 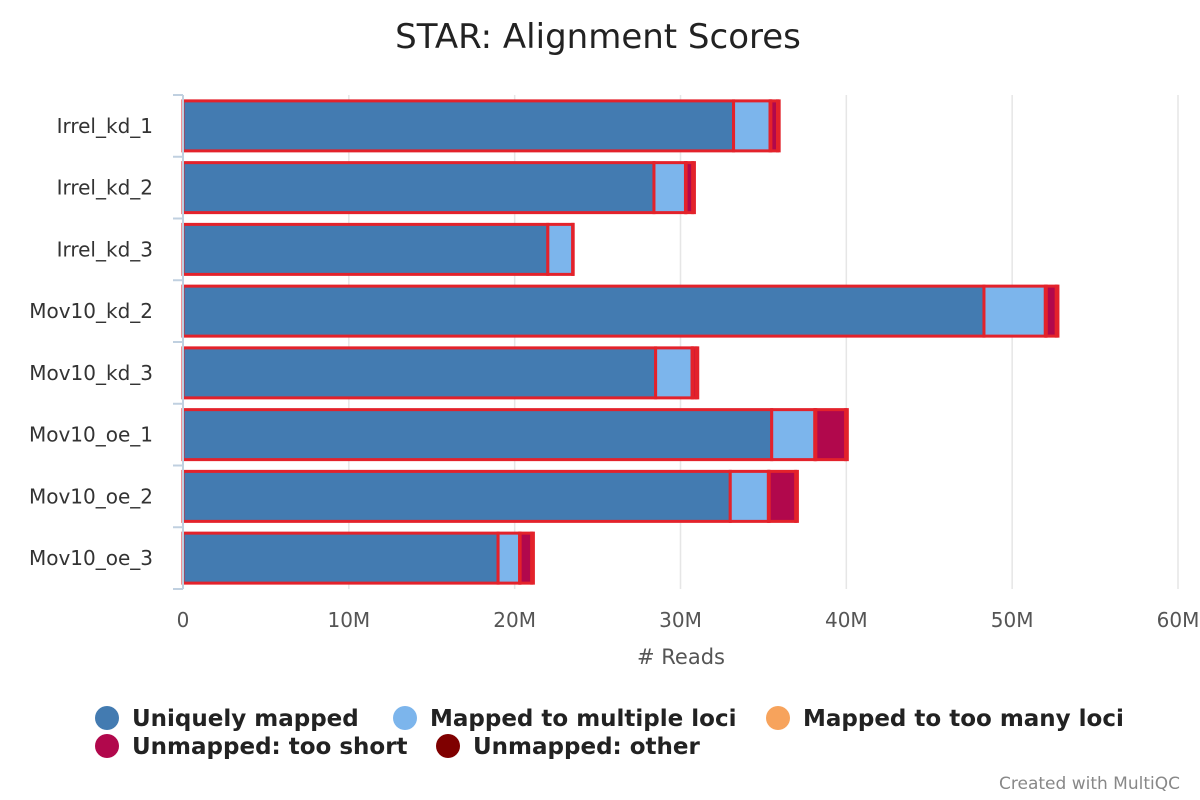 What do you see at coordinates (91, 435) in the screenshot?
I see `category-label: Mov10_oe_1` at bounding box center [91, 435].